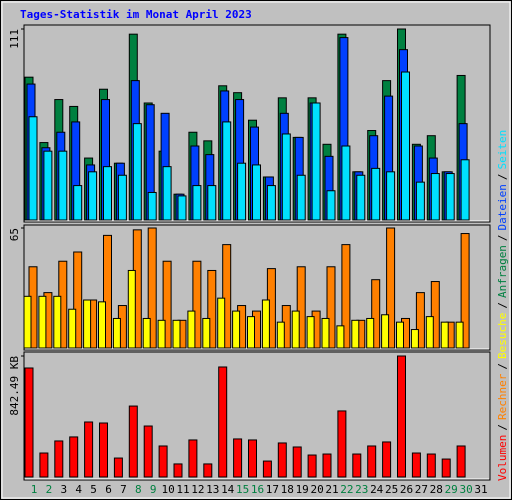 This screenshot has width=512, height=500. Describe the element at coordinates (14, 39) in the screenshot. I see `y-tick-label: 111` at that location.